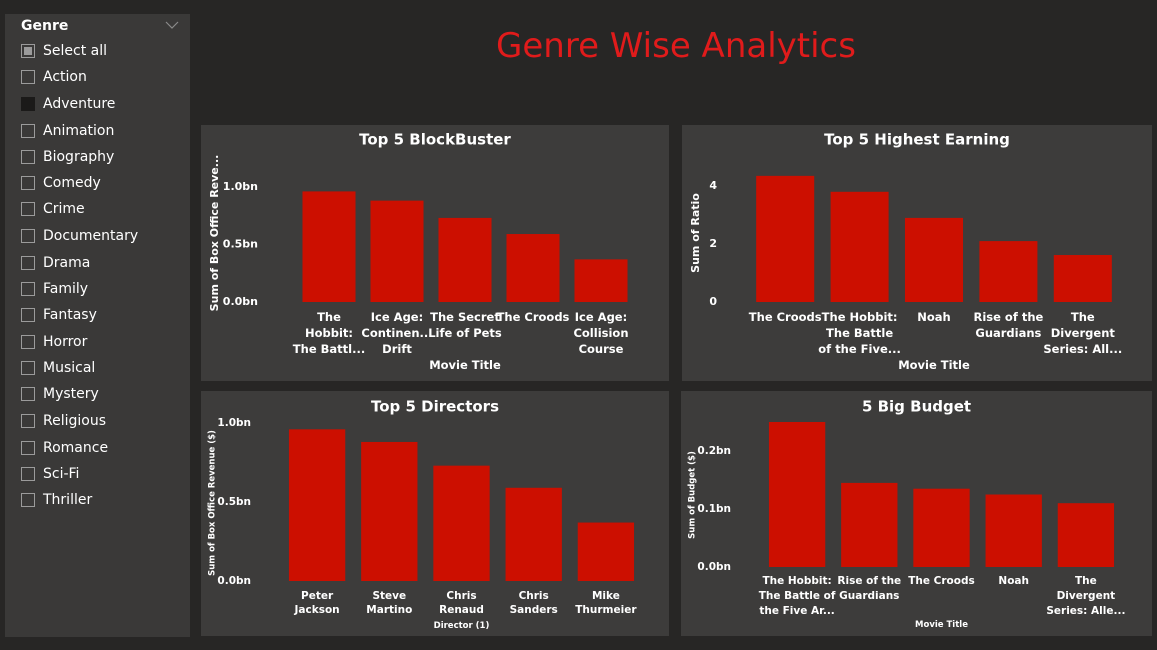 The width and height of the screenshot is (1157, 650). I want to click on slicer-item-mystery: Mystery, so click(60, 394).